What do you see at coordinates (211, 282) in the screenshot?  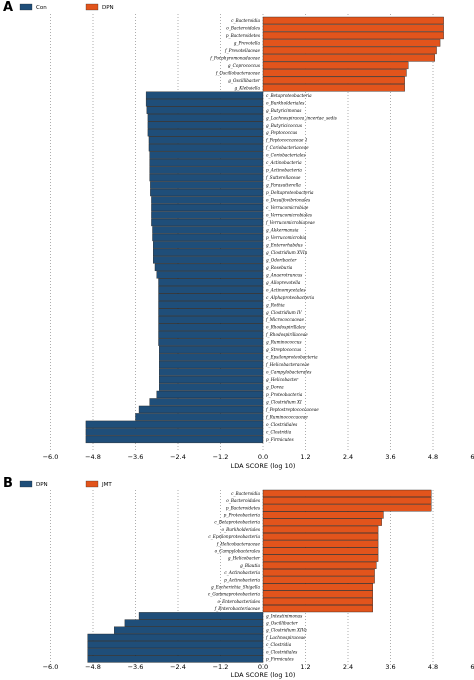 I see `bar-g-alloprevotella` at bounding box center [211, 282].